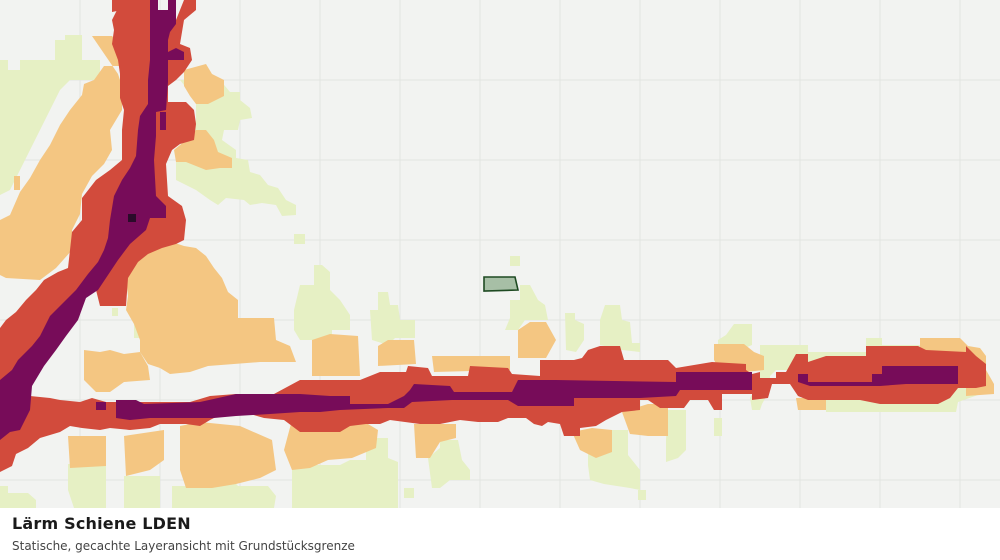  Describe the element at coordinates (132, 218) in the screenshot. I see `noise-band-highest` at that location.